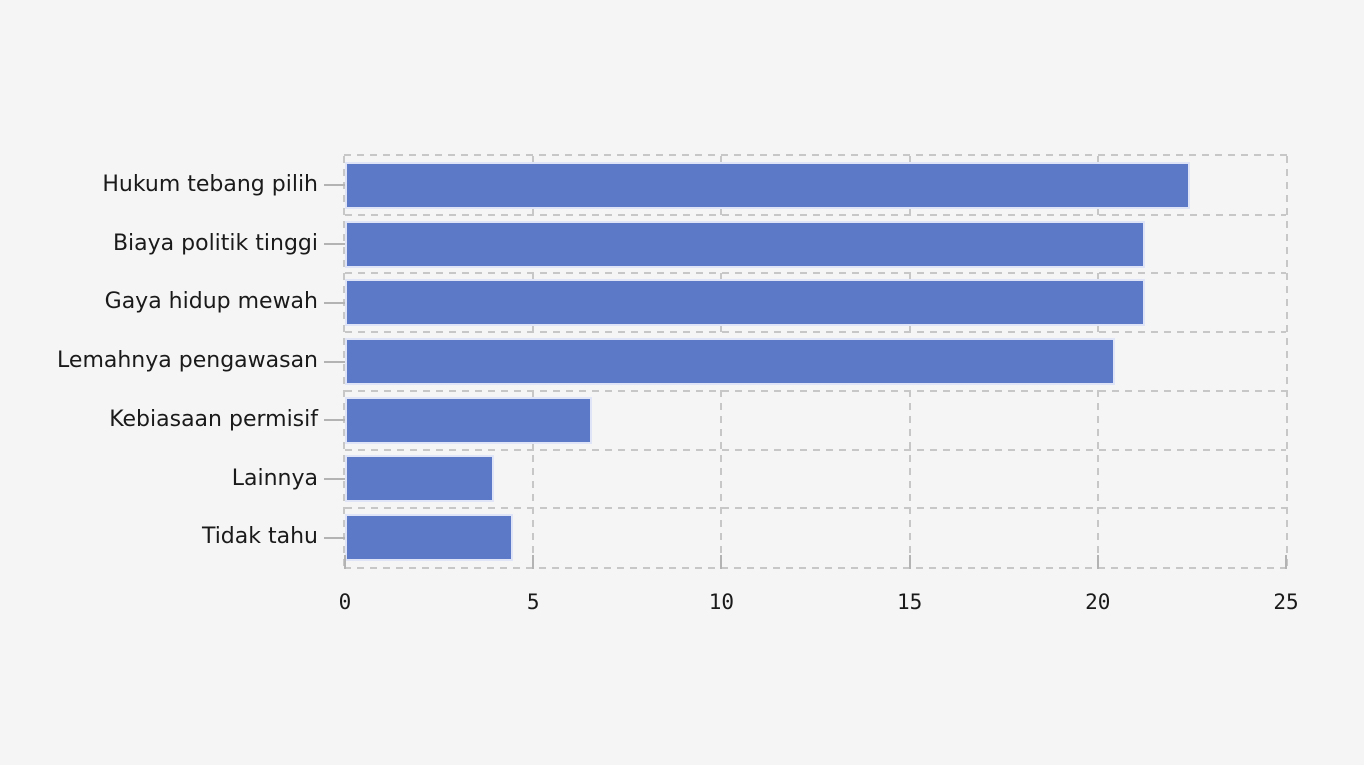 The image size is (1364, 765). Describe the element at coordinates (1287, 361) in the screenshot. I see `plot-border-right` at that location.